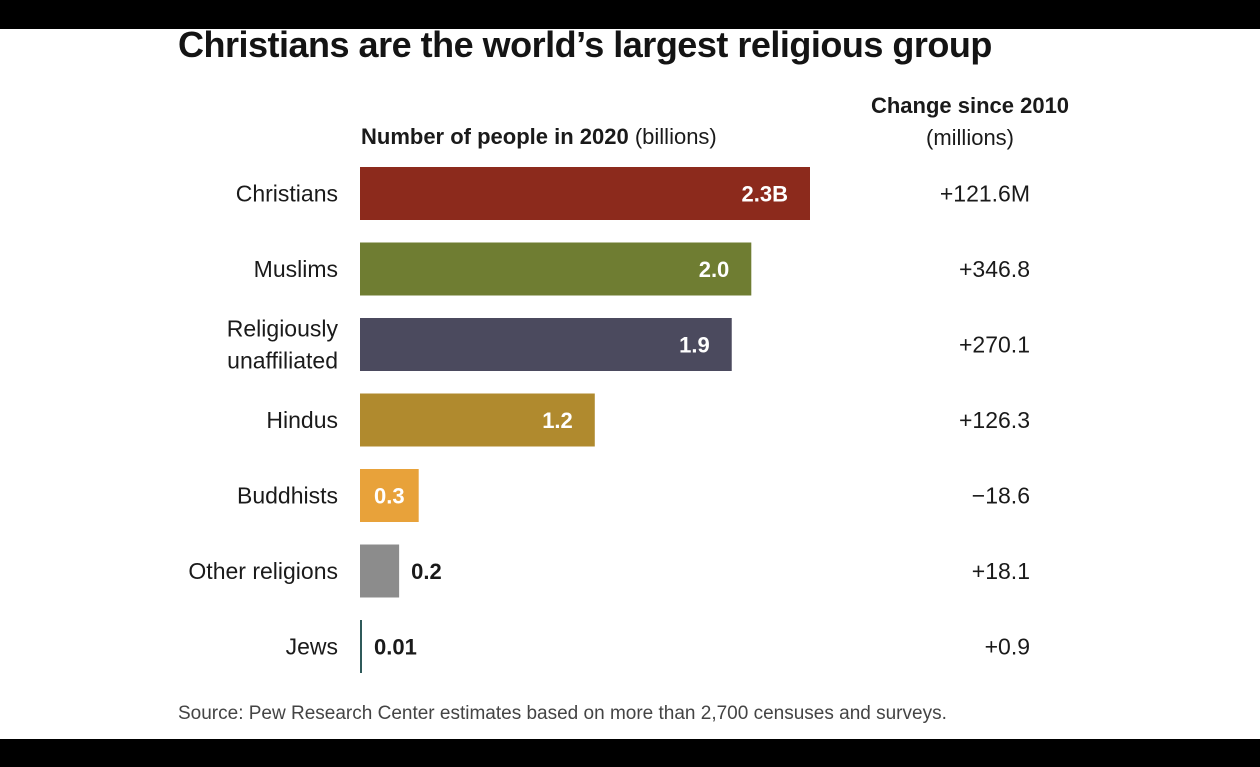 The width and height of the screenshot is (1260, 767). What do you see at coordinates (287, 496) in the screenshot?
I see `category-label: Buddhists` at bounding box center [287, 496].